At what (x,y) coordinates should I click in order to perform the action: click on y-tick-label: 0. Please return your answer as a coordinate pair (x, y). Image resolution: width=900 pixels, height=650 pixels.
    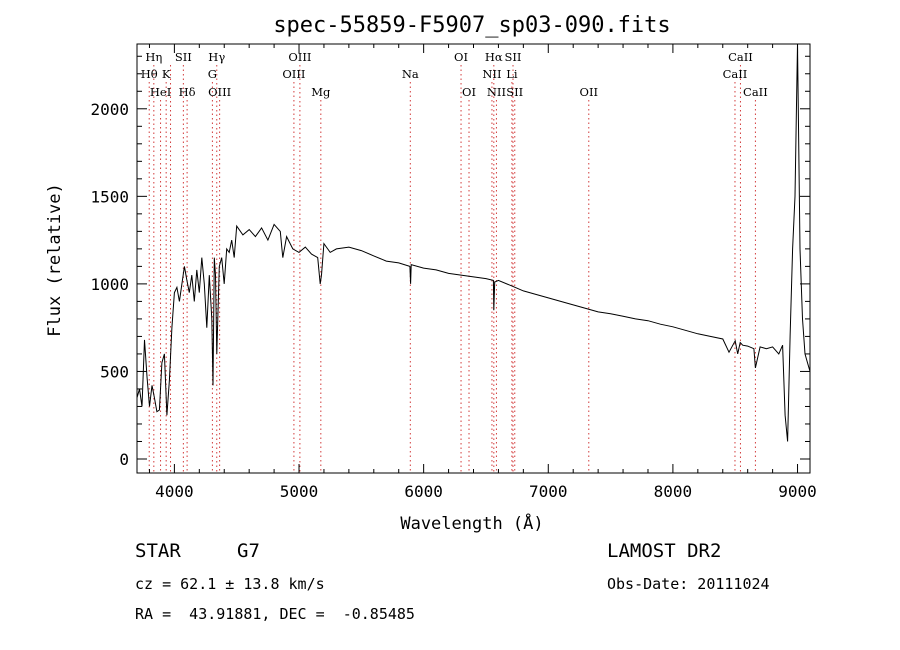
    Looking at the image, I should click on (124, 459).